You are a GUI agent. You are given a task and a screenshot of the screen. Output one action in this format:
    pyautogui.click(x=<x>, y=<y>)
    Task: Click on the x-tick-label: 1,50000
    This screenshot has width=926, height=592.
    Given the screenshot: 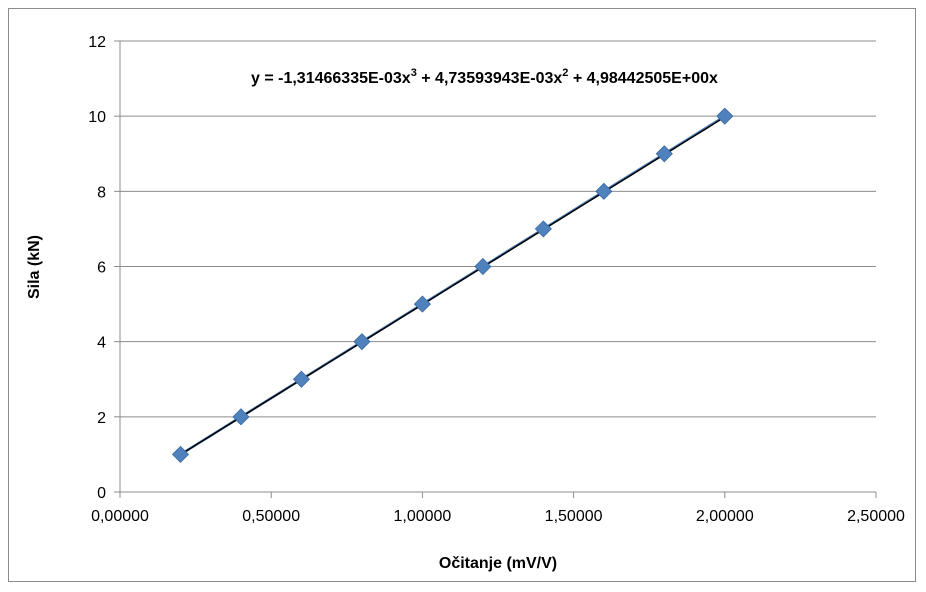 What is the action you would take?
    pyautogui.click(x=574, y=516)
    